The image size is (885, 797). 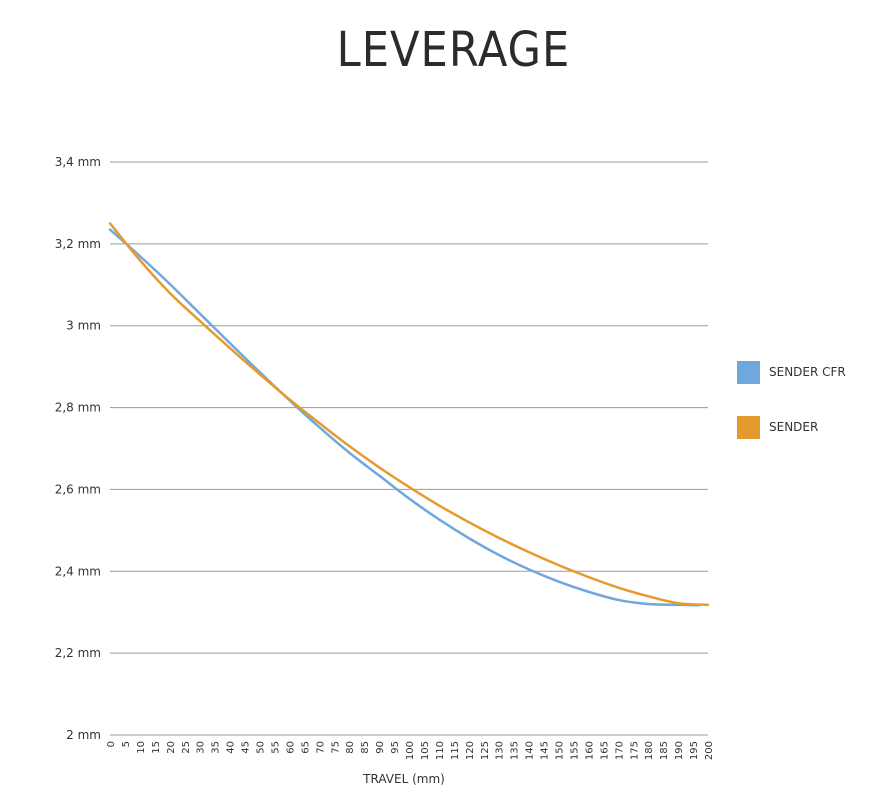 I want to click on x-tick-label: 110, so click(x=440, y=750).